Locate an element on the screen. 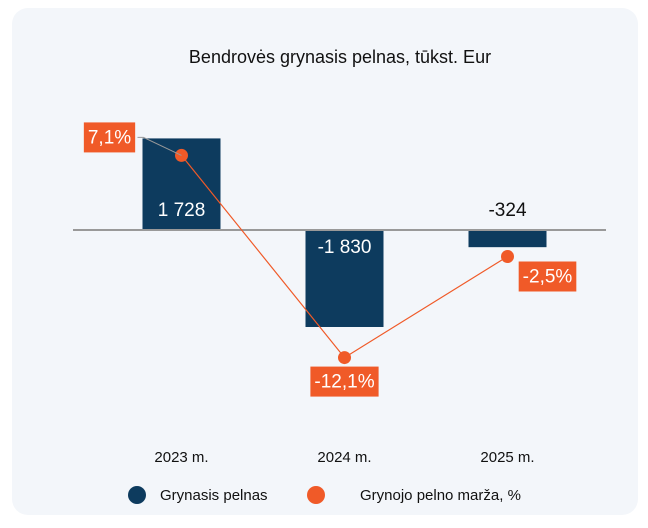  x-tick-label: 2024 m. is located at coordinates (344, 457).